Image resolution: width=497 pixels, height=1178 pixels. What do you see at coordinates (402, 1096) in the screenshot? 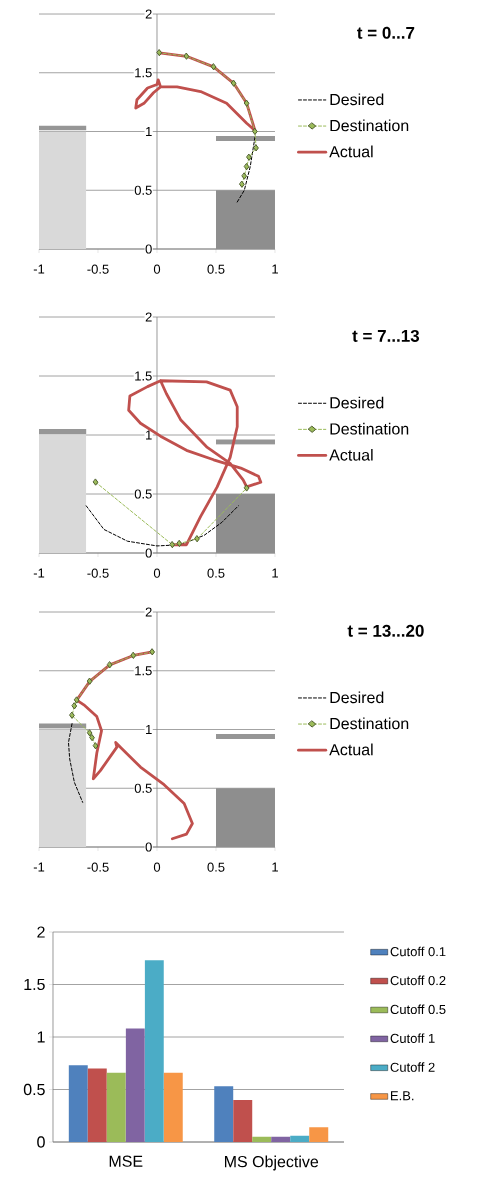
I see `legend-label: E.B.` at bounding box center [402, 1096].